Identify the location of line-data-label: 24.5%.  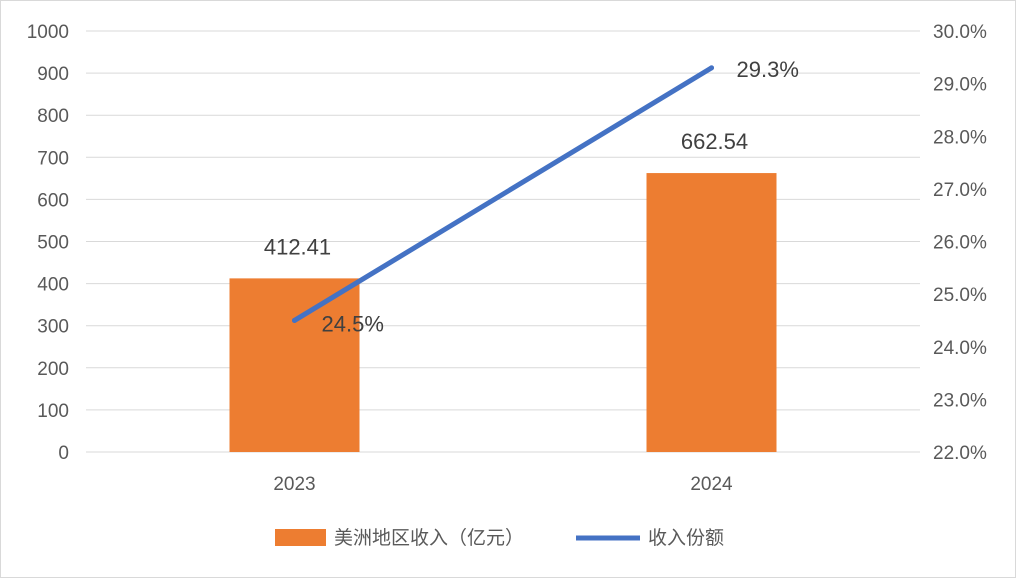
(353, 323).